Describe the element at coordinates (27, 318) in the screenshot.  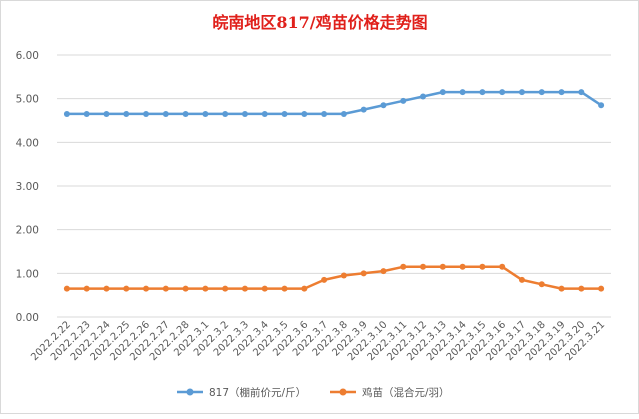
I see `y-tick-label: 0.00` at that location.